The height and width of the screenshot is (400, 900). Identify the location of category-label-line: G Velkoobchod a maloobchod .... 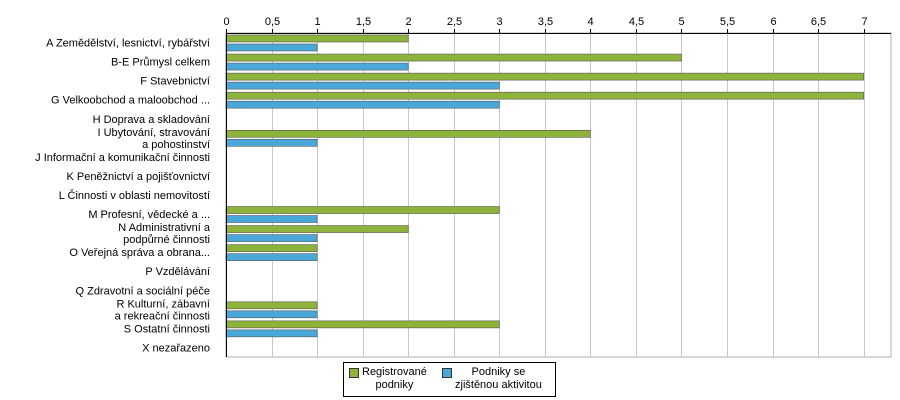
(130, 101).